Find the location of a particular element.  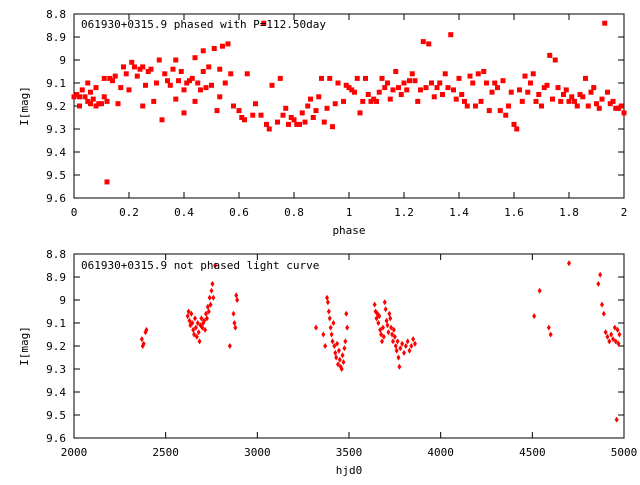

x-tick-label: 0.2 is located at coordinates (129, 212).